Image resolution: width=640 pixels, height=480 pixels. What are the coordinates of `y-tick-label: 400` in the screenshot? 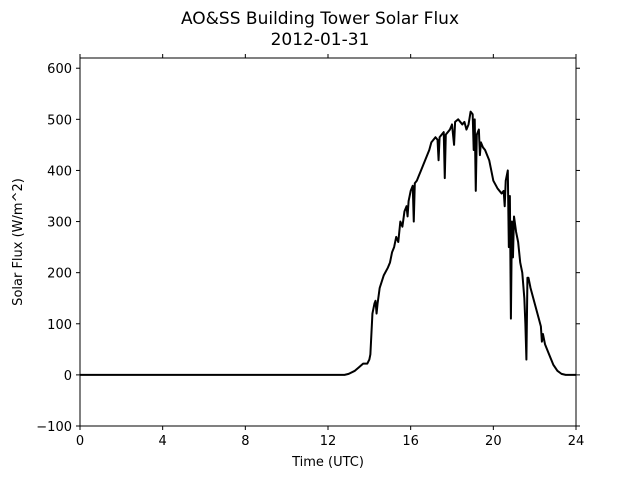 It's located at (59, 171).